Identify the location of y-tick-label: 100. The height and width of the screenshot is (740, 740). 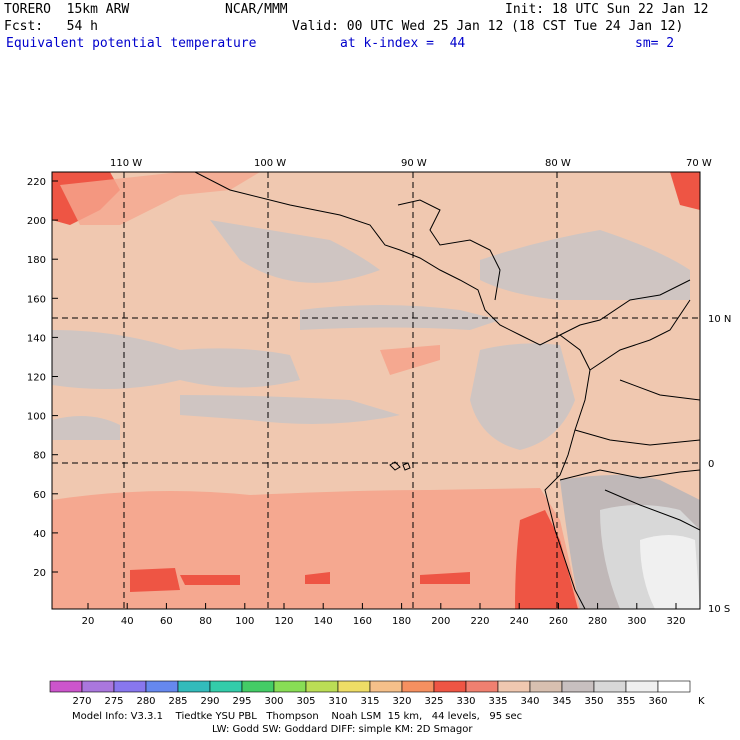
(36, 417).